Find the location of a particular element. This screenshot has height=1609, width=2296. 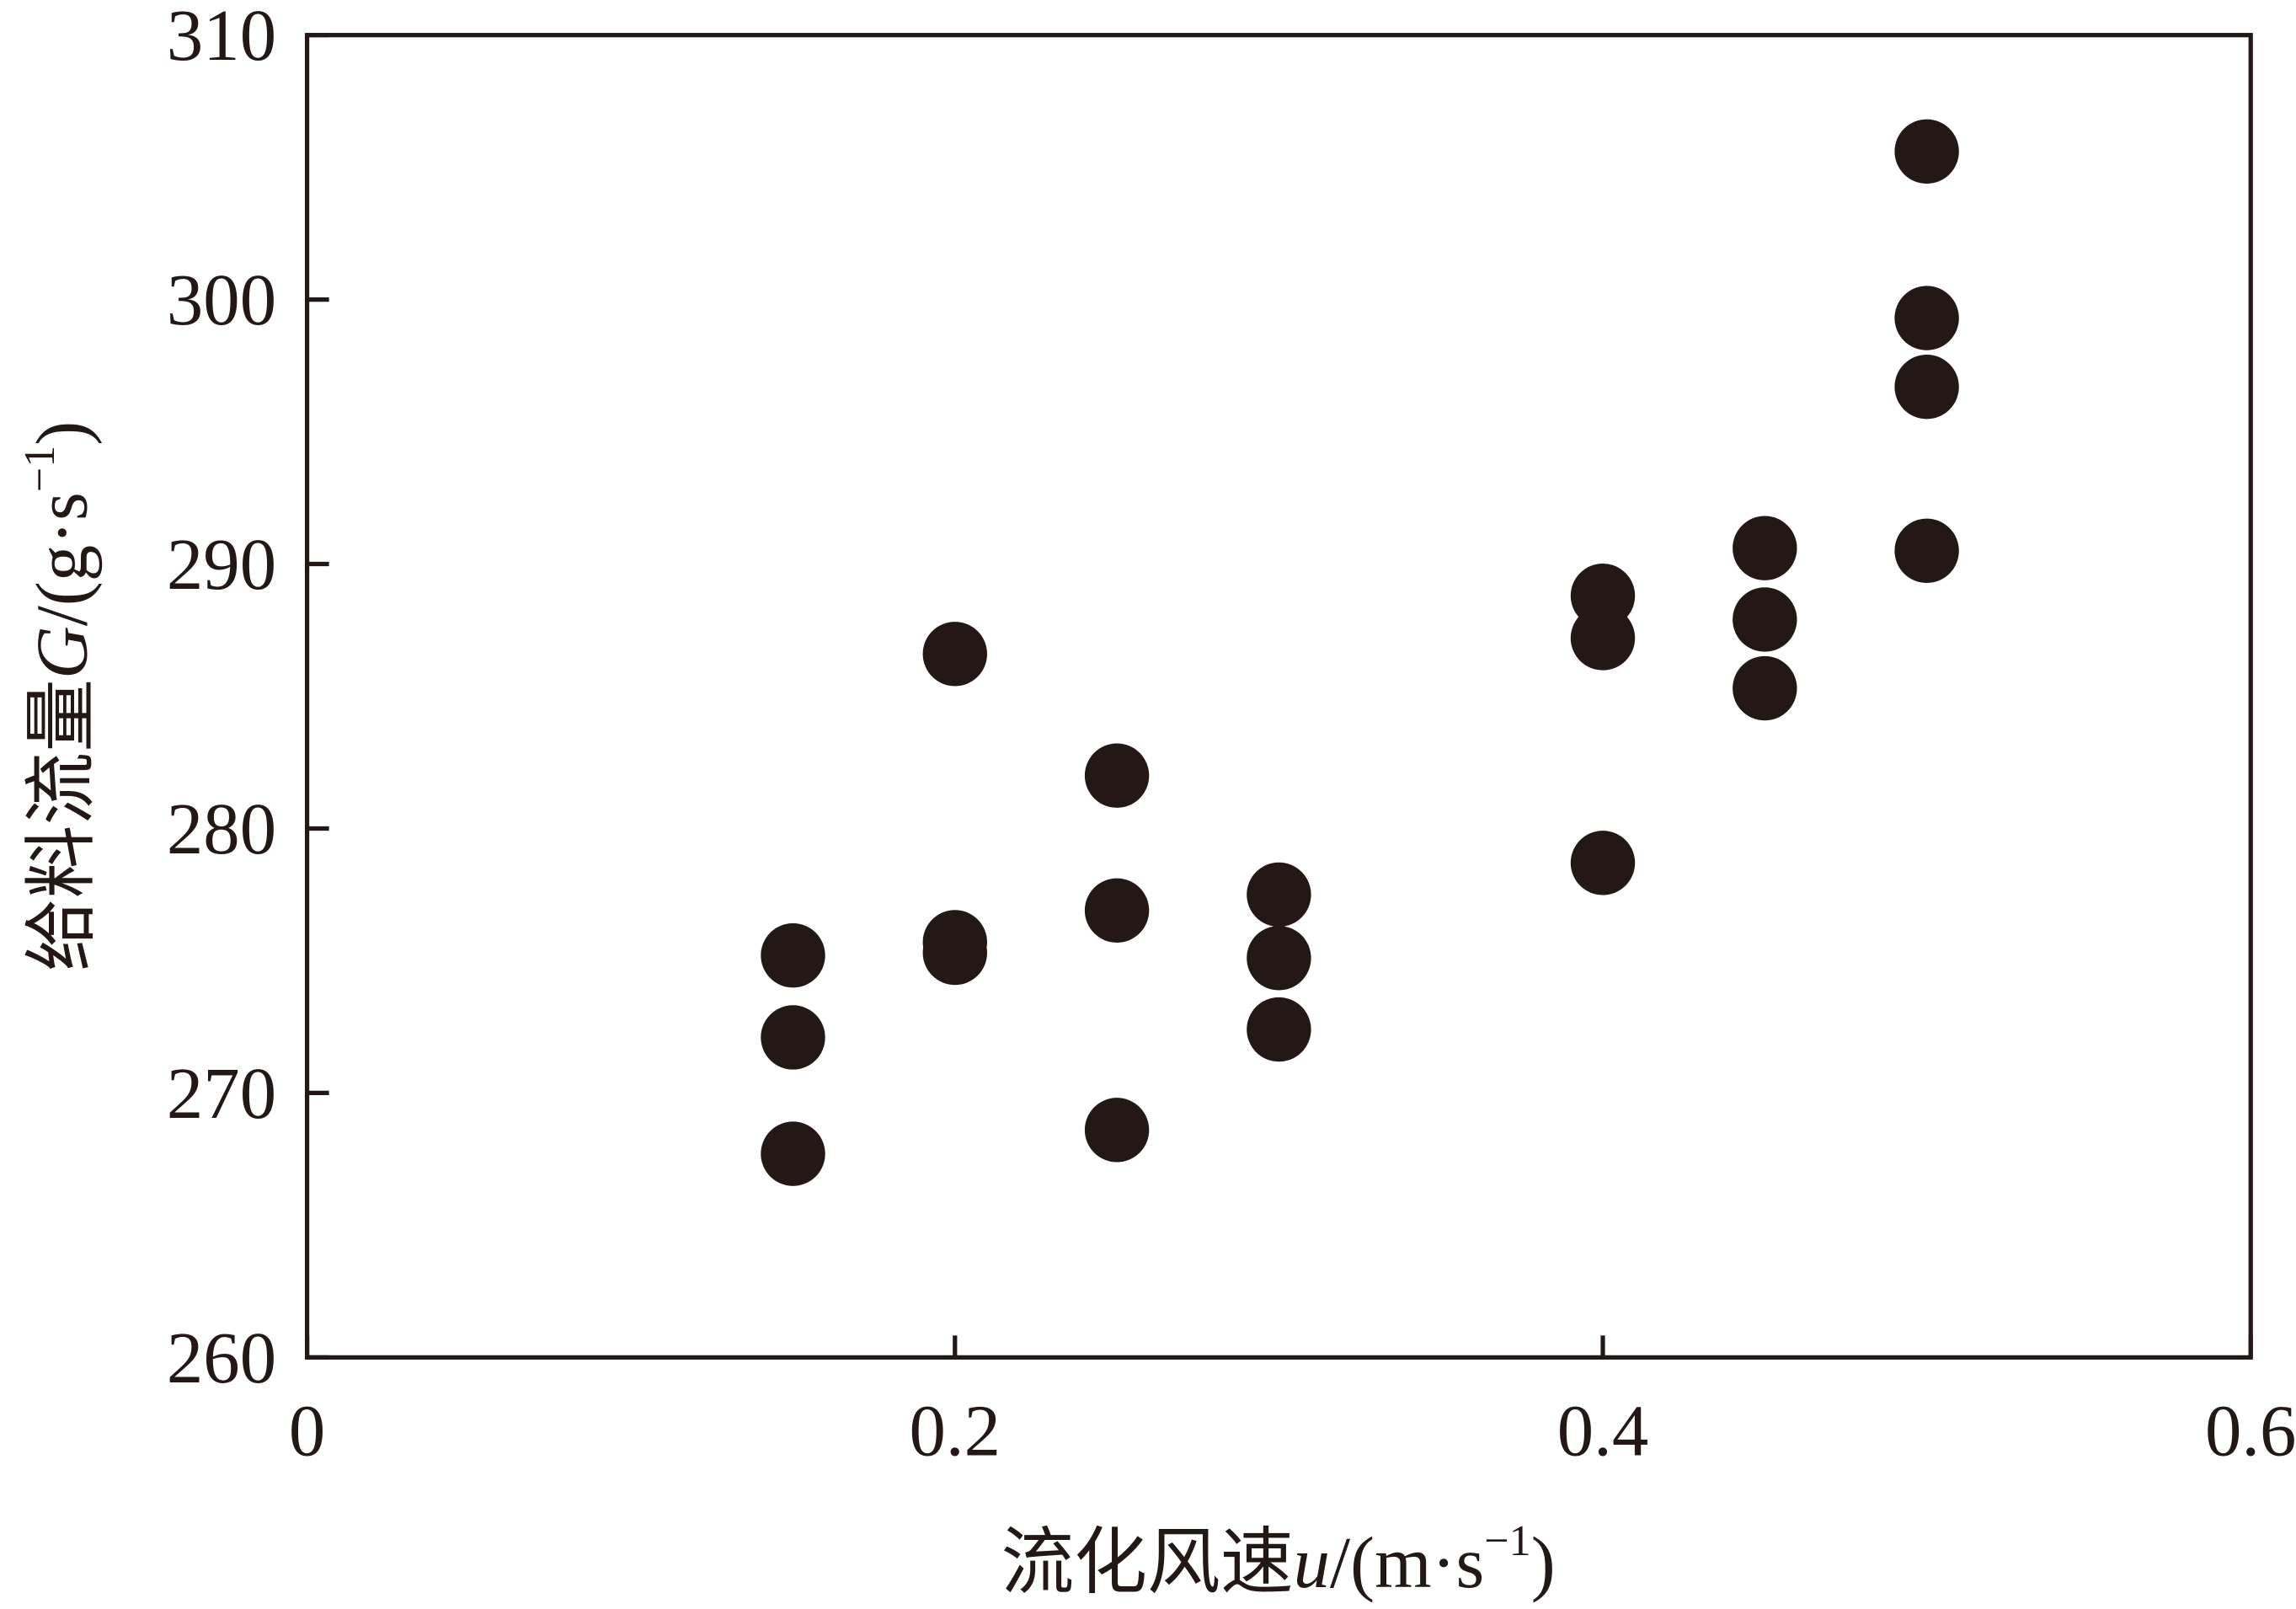

y-label-unit: /(g·s is located at coordinates (62, 559).